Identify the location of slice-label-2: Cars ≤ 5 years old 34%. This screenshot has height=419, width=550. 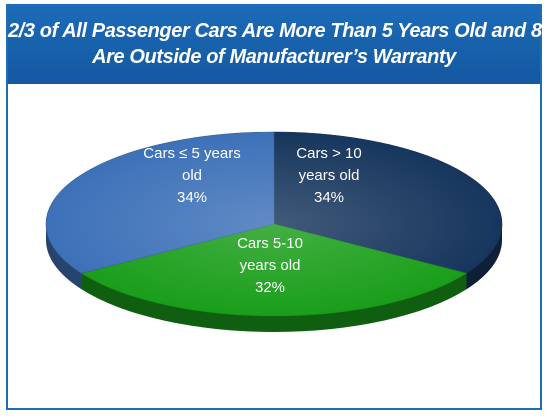
(191, 175).